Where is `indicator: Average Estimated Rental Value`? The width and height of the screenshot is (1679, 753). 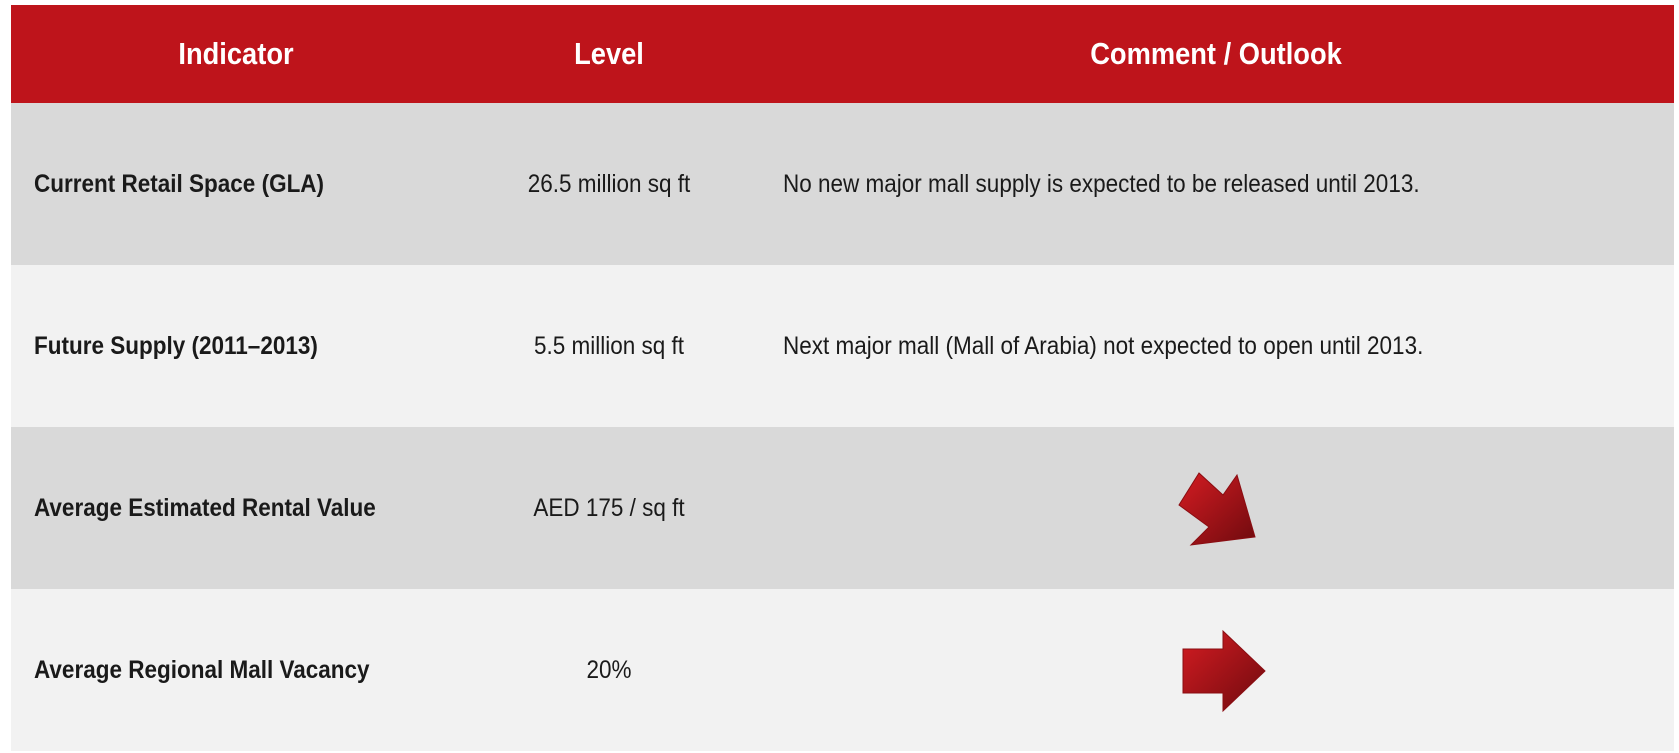 indicator: Average Estimated Rental Value is located at coordinates (205, 508).